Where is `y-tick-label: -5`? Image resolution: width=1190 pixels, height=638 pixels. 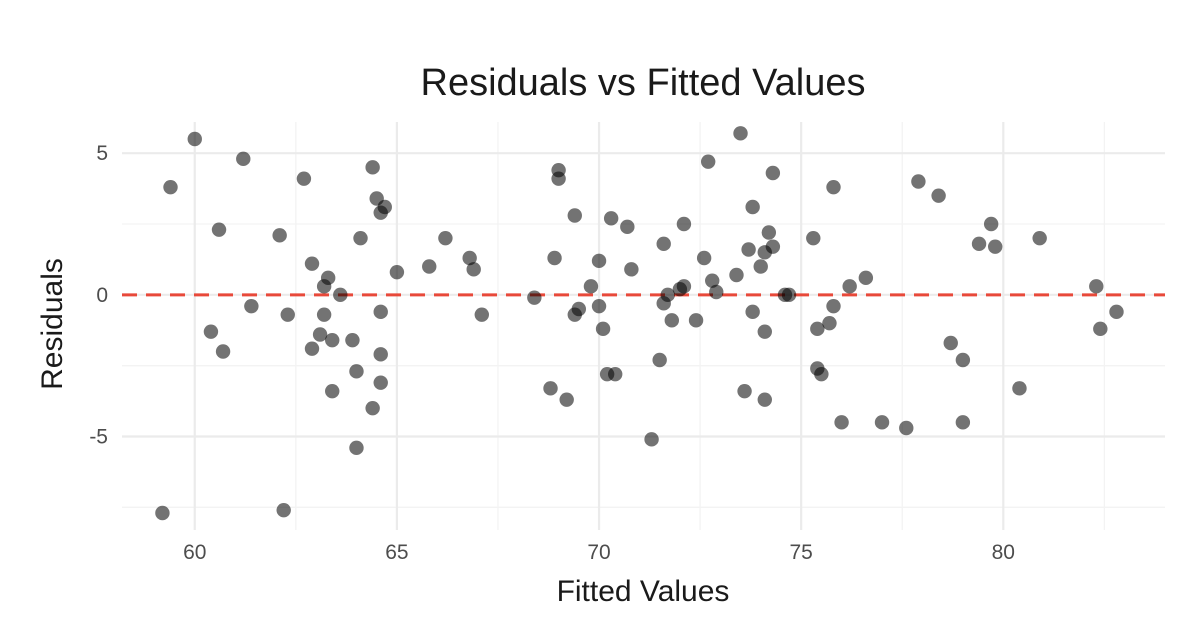
y-tick-label: -5 is located at coordinates (98, 437).